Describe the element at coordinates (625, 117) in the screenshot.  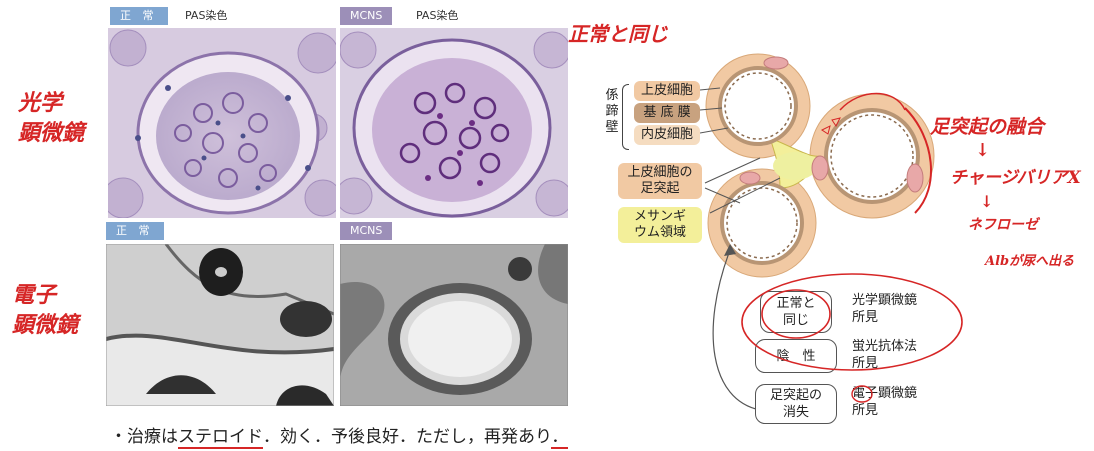
I see `wall-bracket` at that location.